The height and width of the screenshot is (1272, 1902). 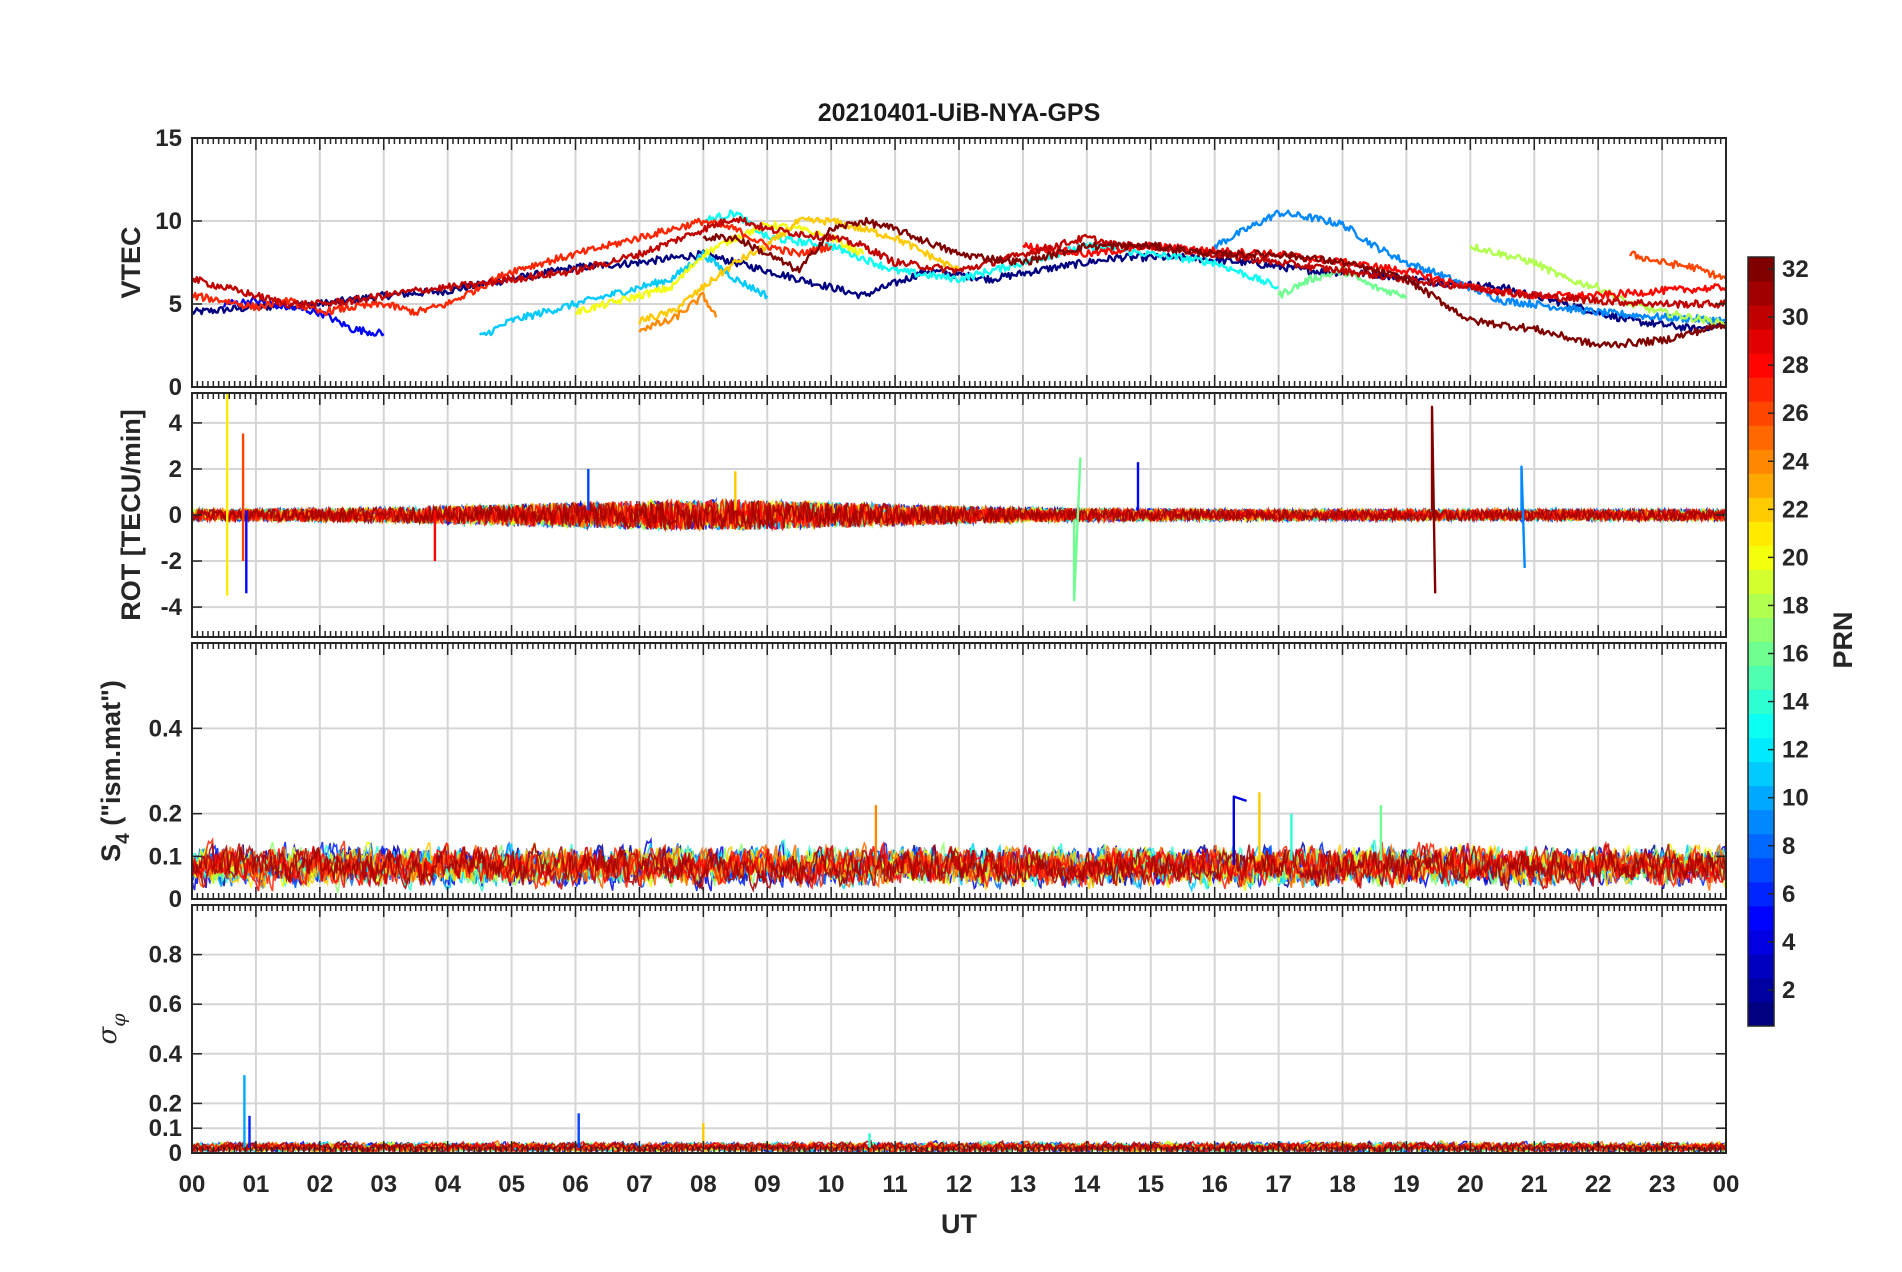 I want to click on y-tick-label: -4, so click(x=172, y=607).